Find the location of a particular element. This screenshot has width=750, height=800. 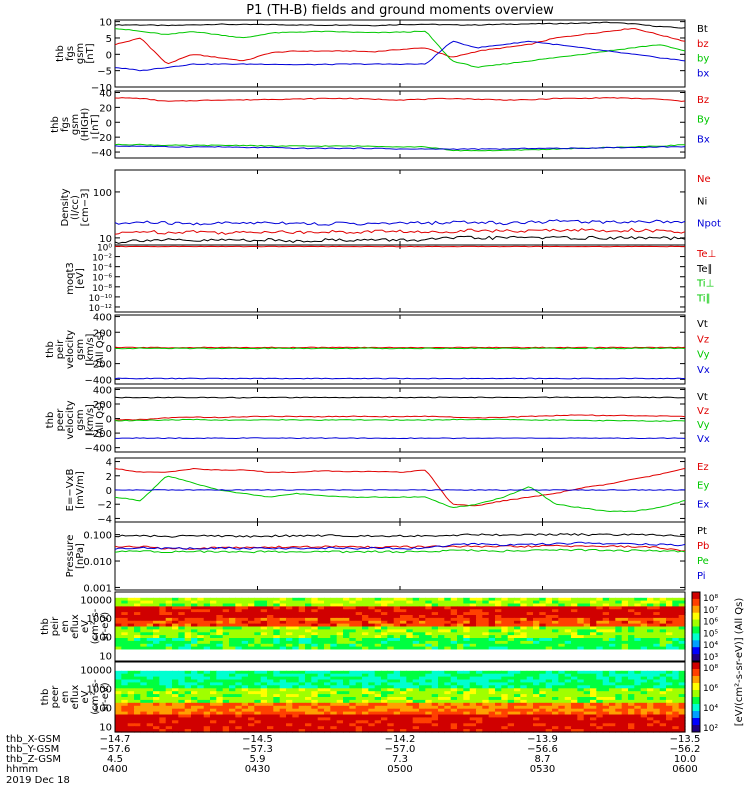

legend-4-2: Vy is located at coordinates (703, 355).